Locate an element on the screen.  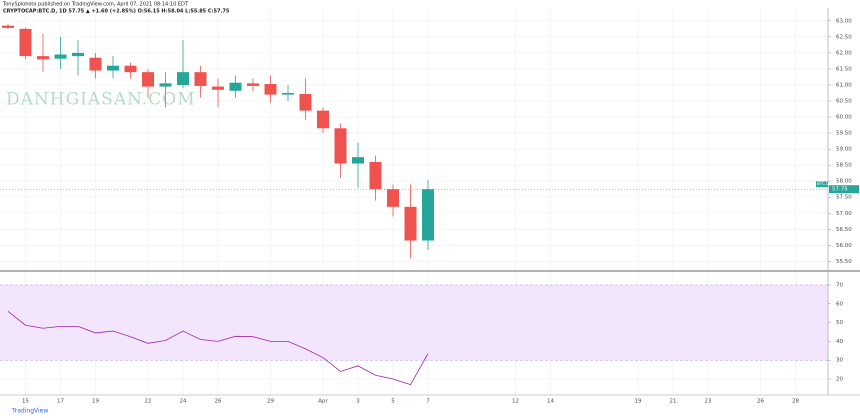
last-price-label: 57.75 is located at coordinates (840, 190).